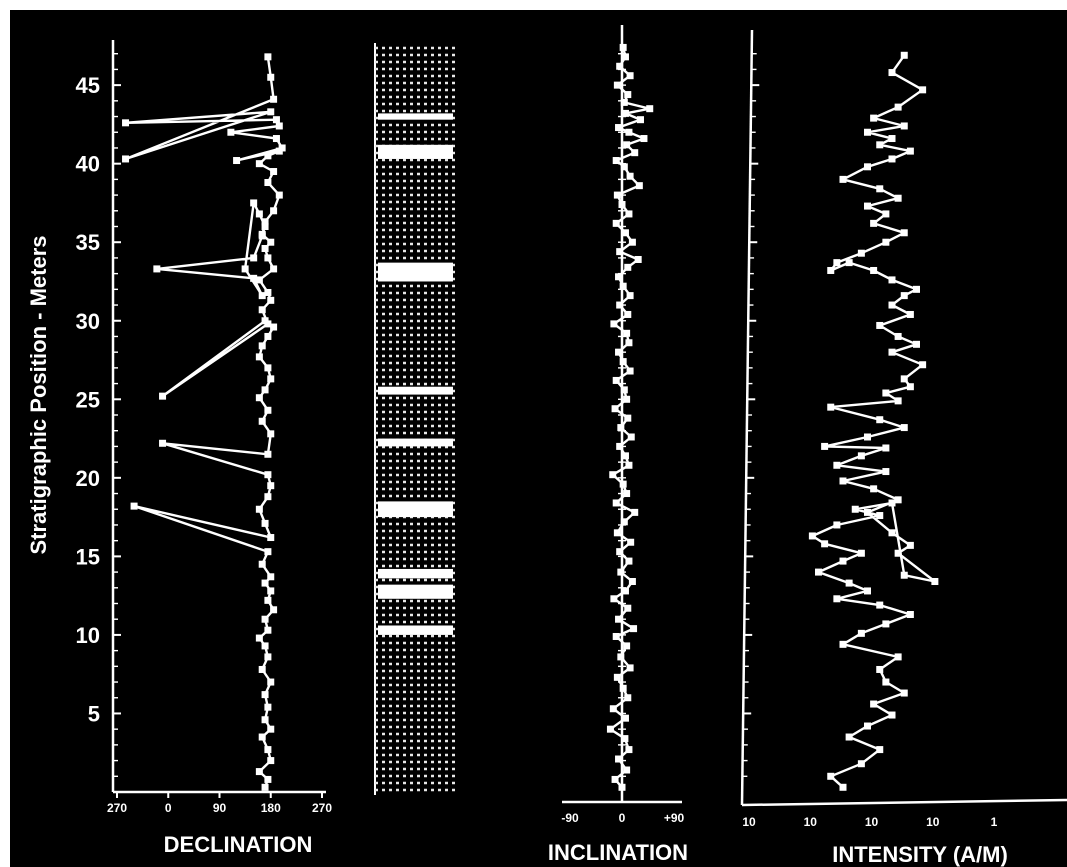 The image size is (1067, 867). Describe the element at coordinates (904, 802) in the screenshot. I see `intensity-x-axis` at that location.